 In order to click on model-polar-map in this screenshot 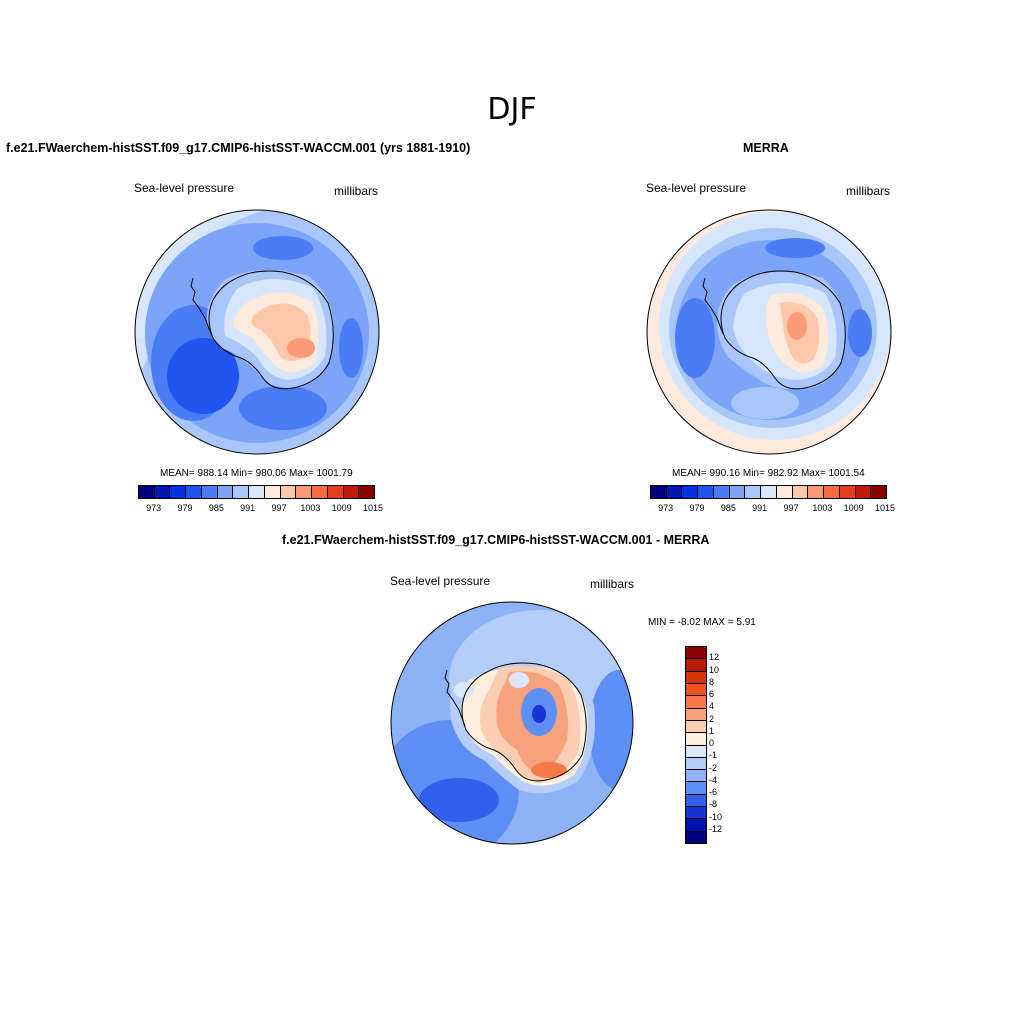, I will do `click(257, 332)`.